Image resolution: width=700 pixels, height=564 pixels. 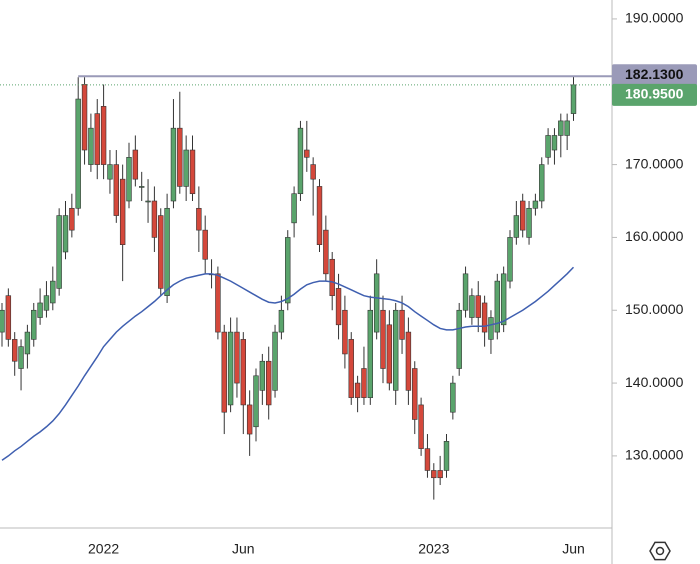 What do you see at coordinates (654, 94) in the screenshot?
I see `last-price-label: 180.9500` at bounding box center [654, 94].